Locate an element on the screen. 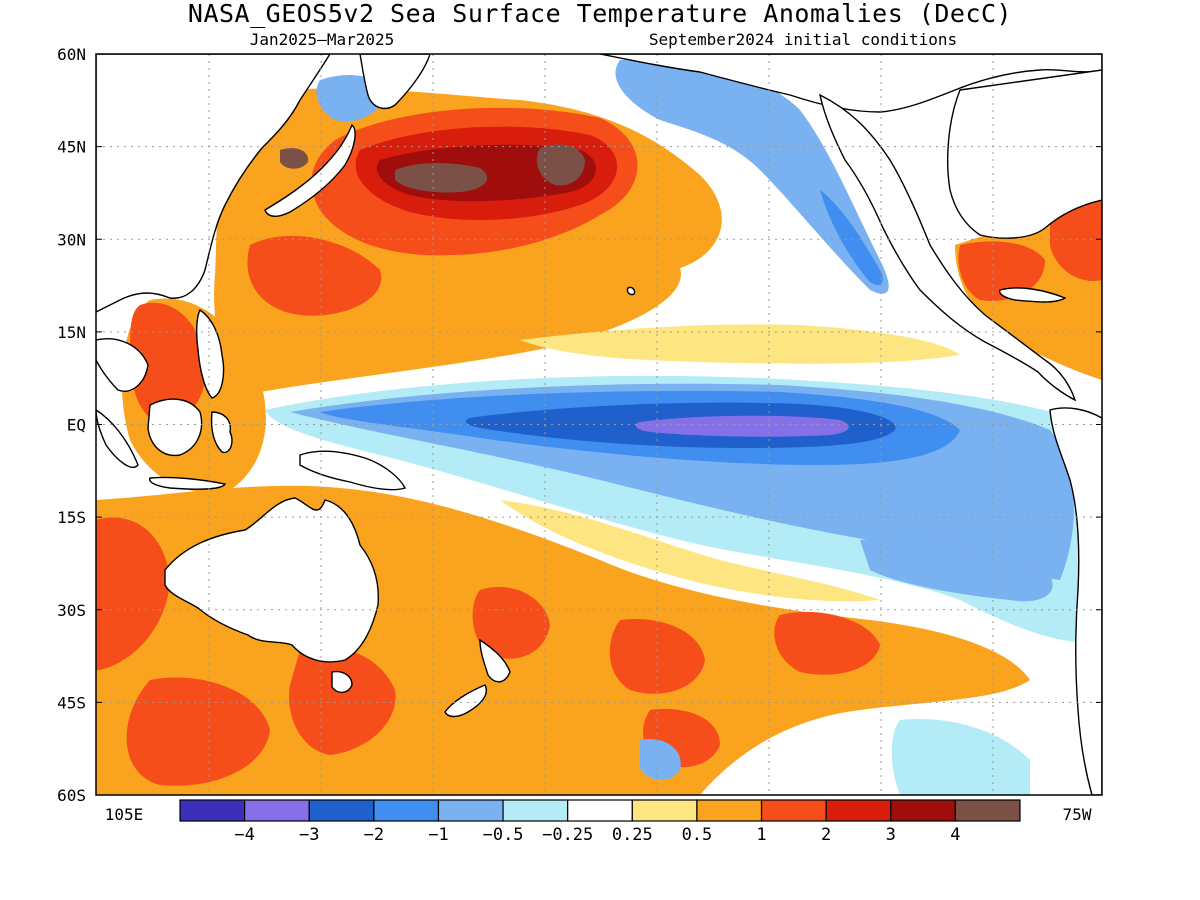 This screenshot has width=1200, height=900. colorbar-label: 3 is located at coordinates (891, 835).